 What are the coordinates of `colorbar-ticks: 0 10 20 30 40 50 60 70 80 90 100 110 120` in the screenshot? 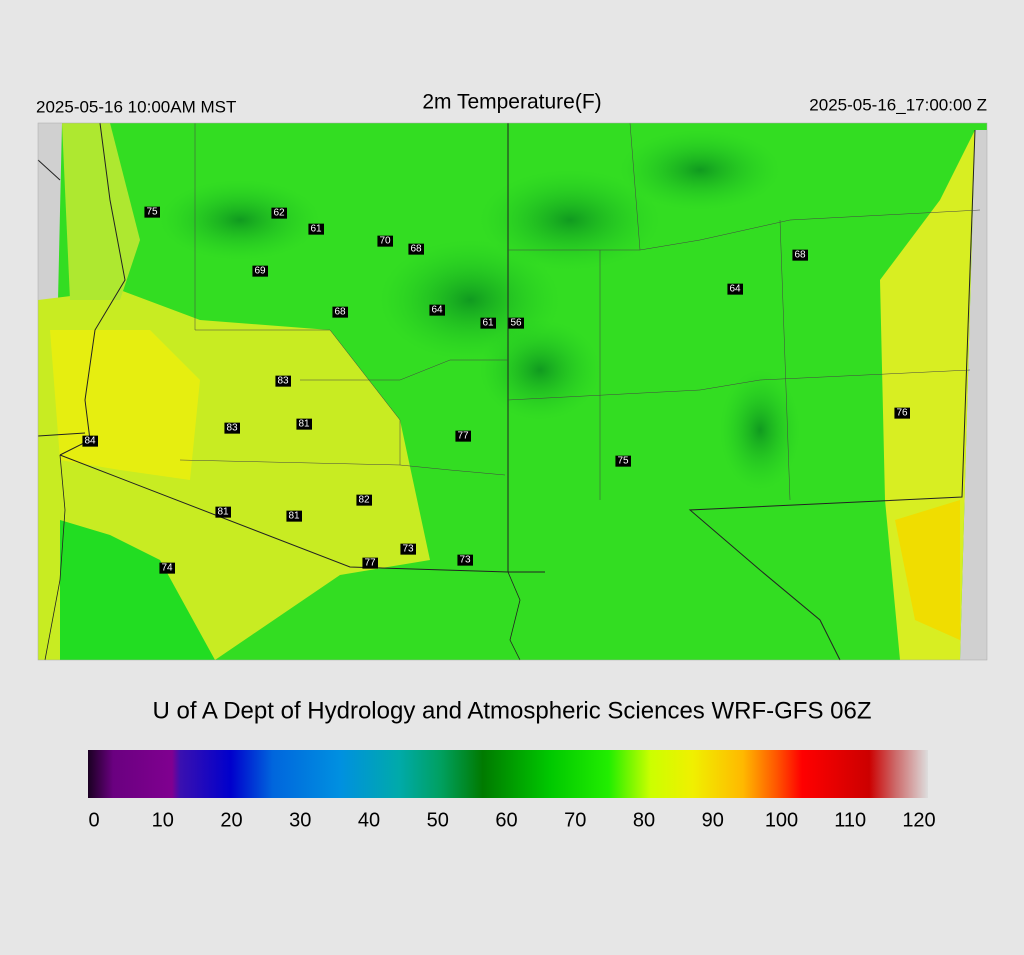 It's located at (511, 820).